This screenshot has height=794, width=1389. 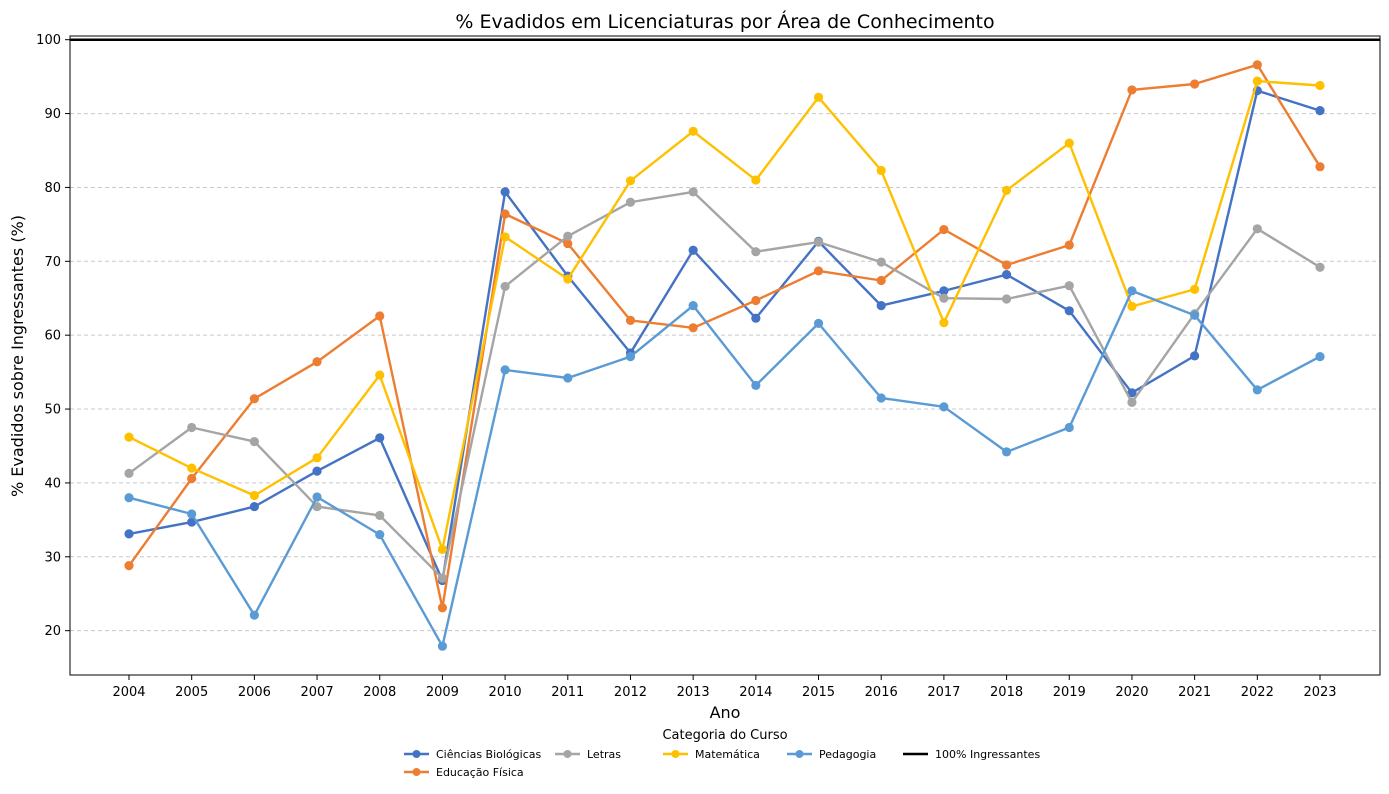 What do you see at coordinates (1194, 692) in the screenshot?
I see `x-tick-label: 2021` at bounding box center [1194, 692].